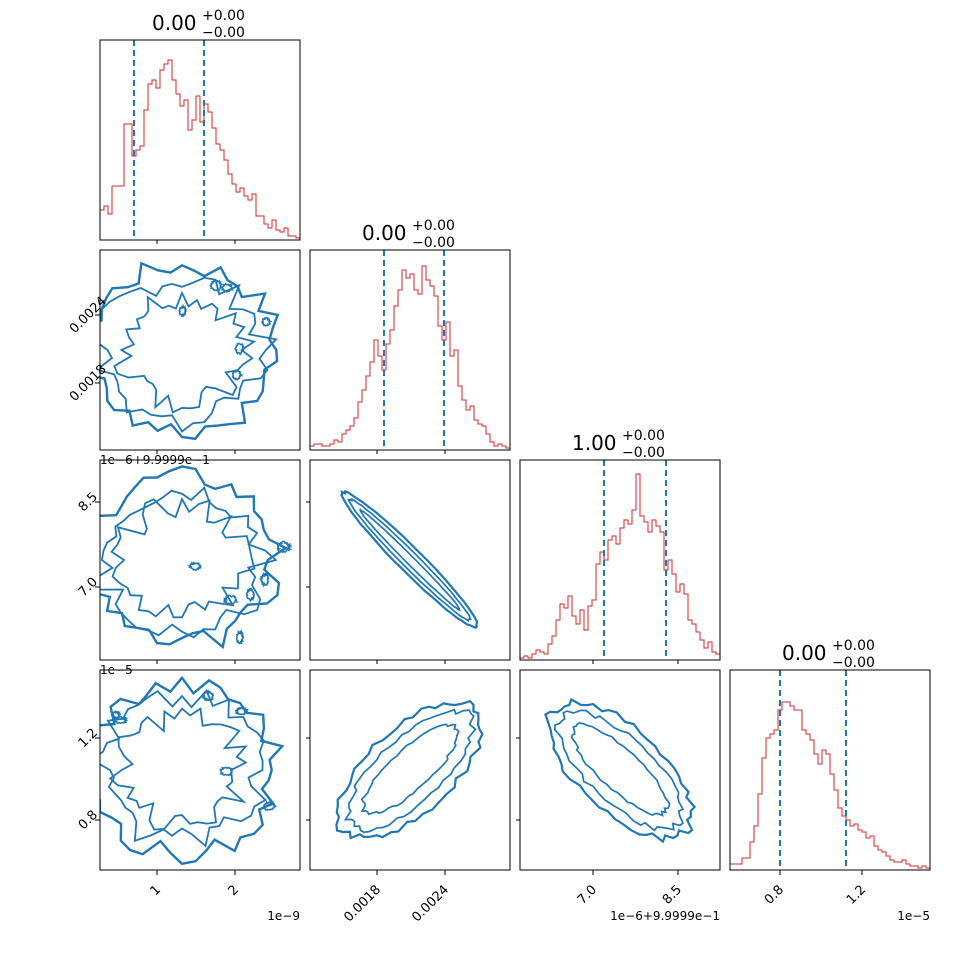 This screenshot has width=970, height=970. I want to click on x-tick-label-1-1: 0.0024, so click(430, 903).